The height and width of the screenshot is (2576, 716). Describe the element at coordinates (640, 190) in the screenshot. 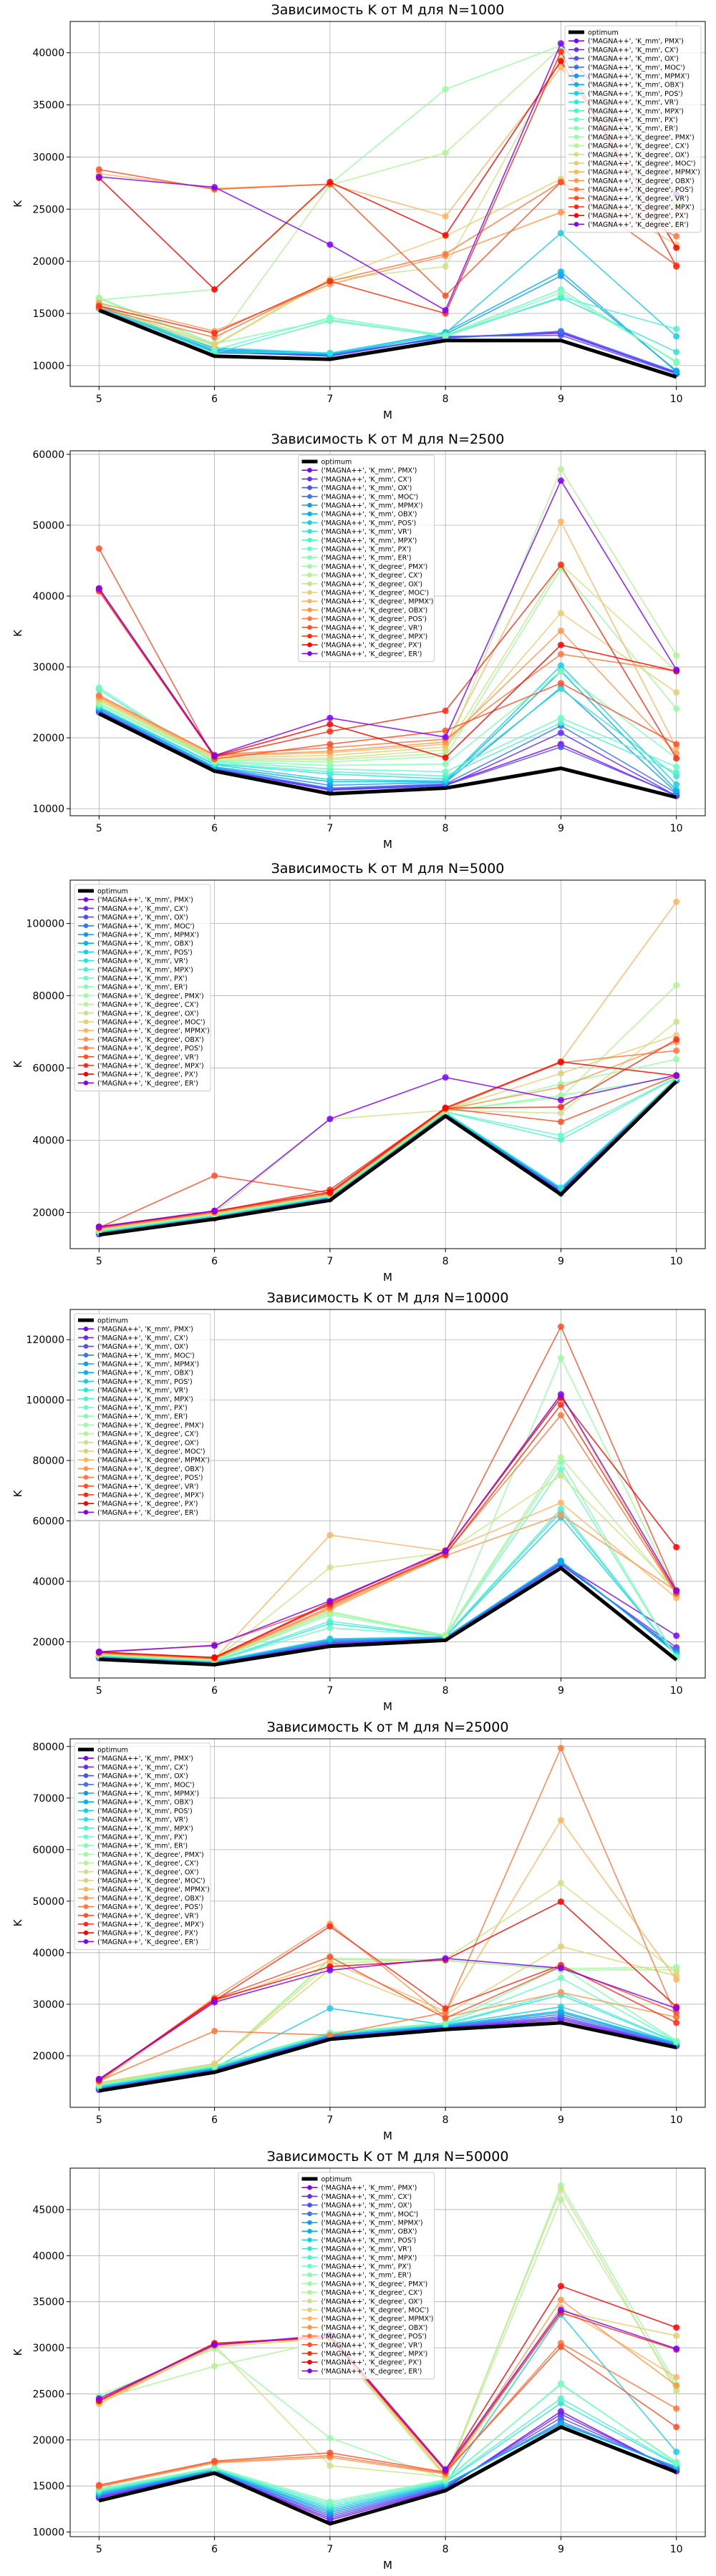

I see `legend-entry: ('MAGNA++', 'K_degree', POS')` at that location.